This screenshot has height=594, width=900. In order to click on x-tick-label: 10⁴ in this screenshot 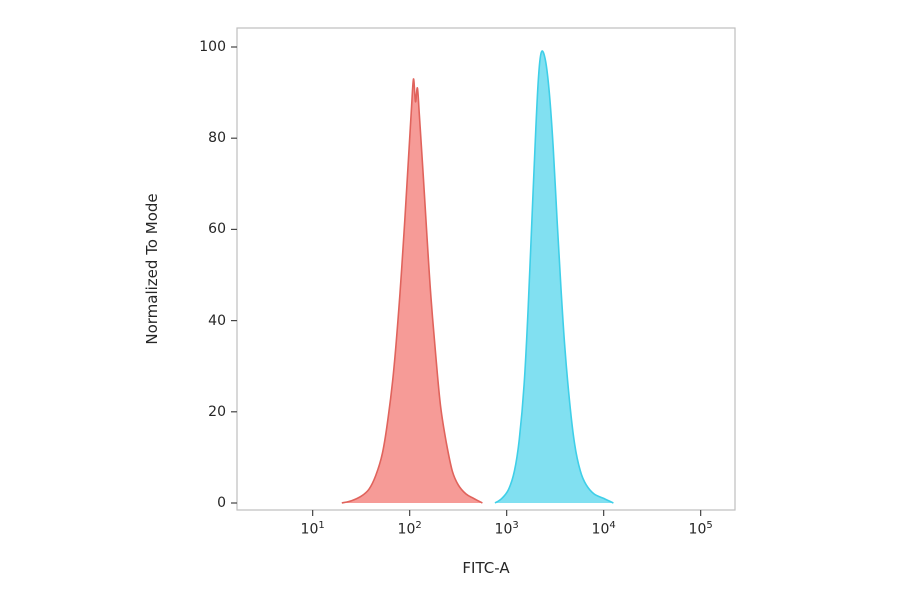, I will do `click(603, 529)`.